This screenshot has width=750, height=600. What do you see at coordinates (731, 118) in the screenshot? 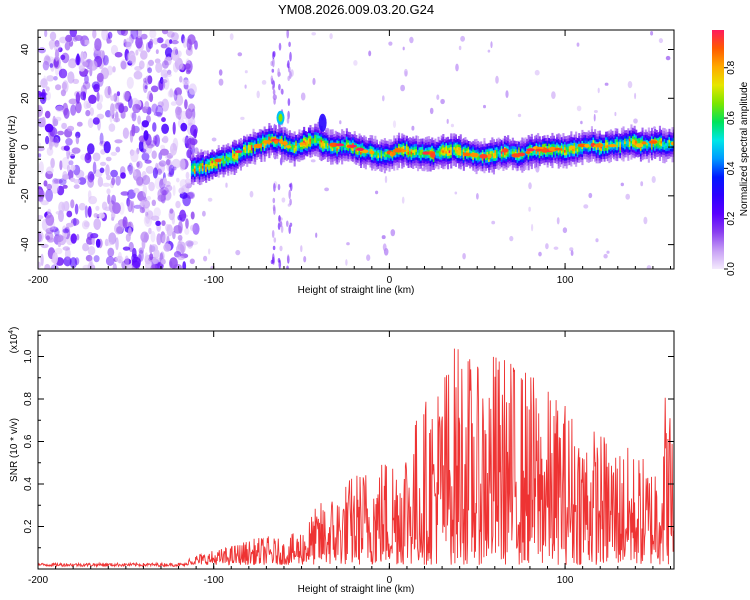
I see `colorbar-tick-label: 0.6` at bounding box center [731, 118].